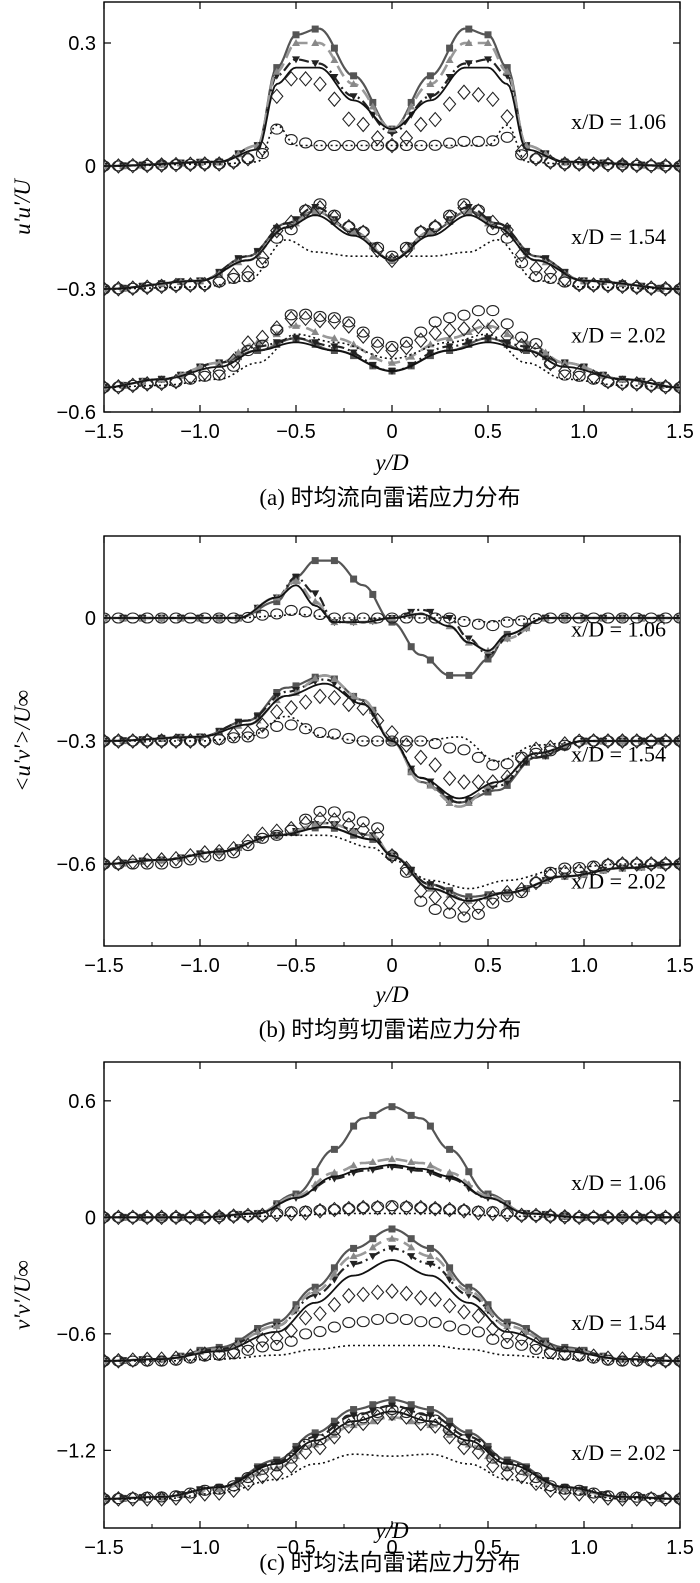  Describe the element at coordinates (90, 167) in the screenshot. I see `y-tick-label: 0` at that location.